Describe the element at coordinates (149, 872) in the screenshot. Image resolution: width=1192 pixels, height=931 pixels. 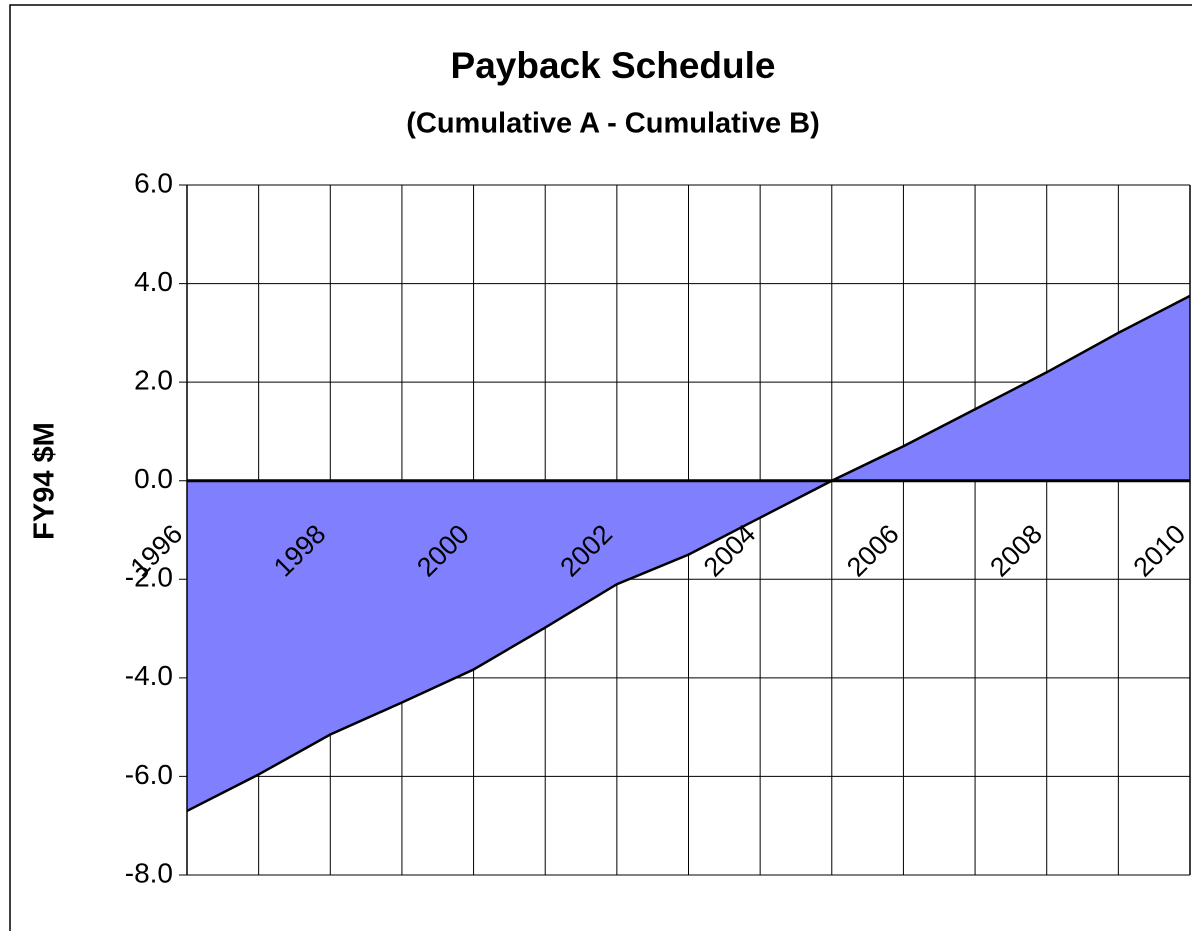
I see `y-tick-label: -8.0` at that location.